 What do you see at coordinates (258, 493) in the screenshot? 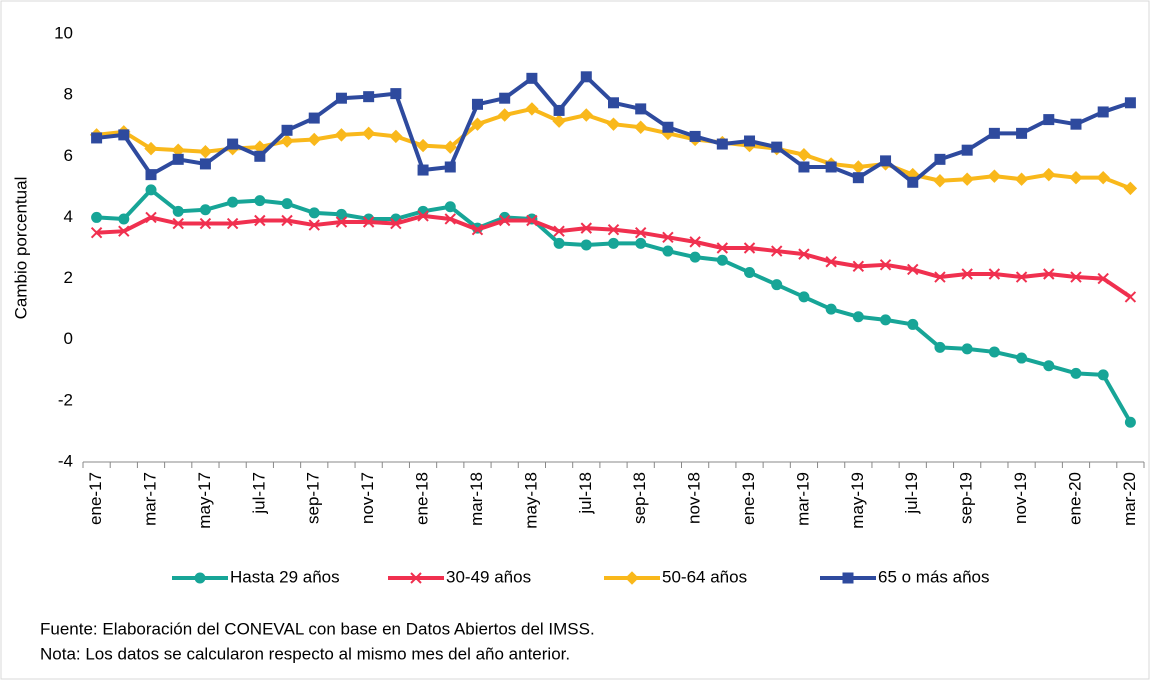
I see `x-tick-label: jul-17` at bounding box center [258, 493].